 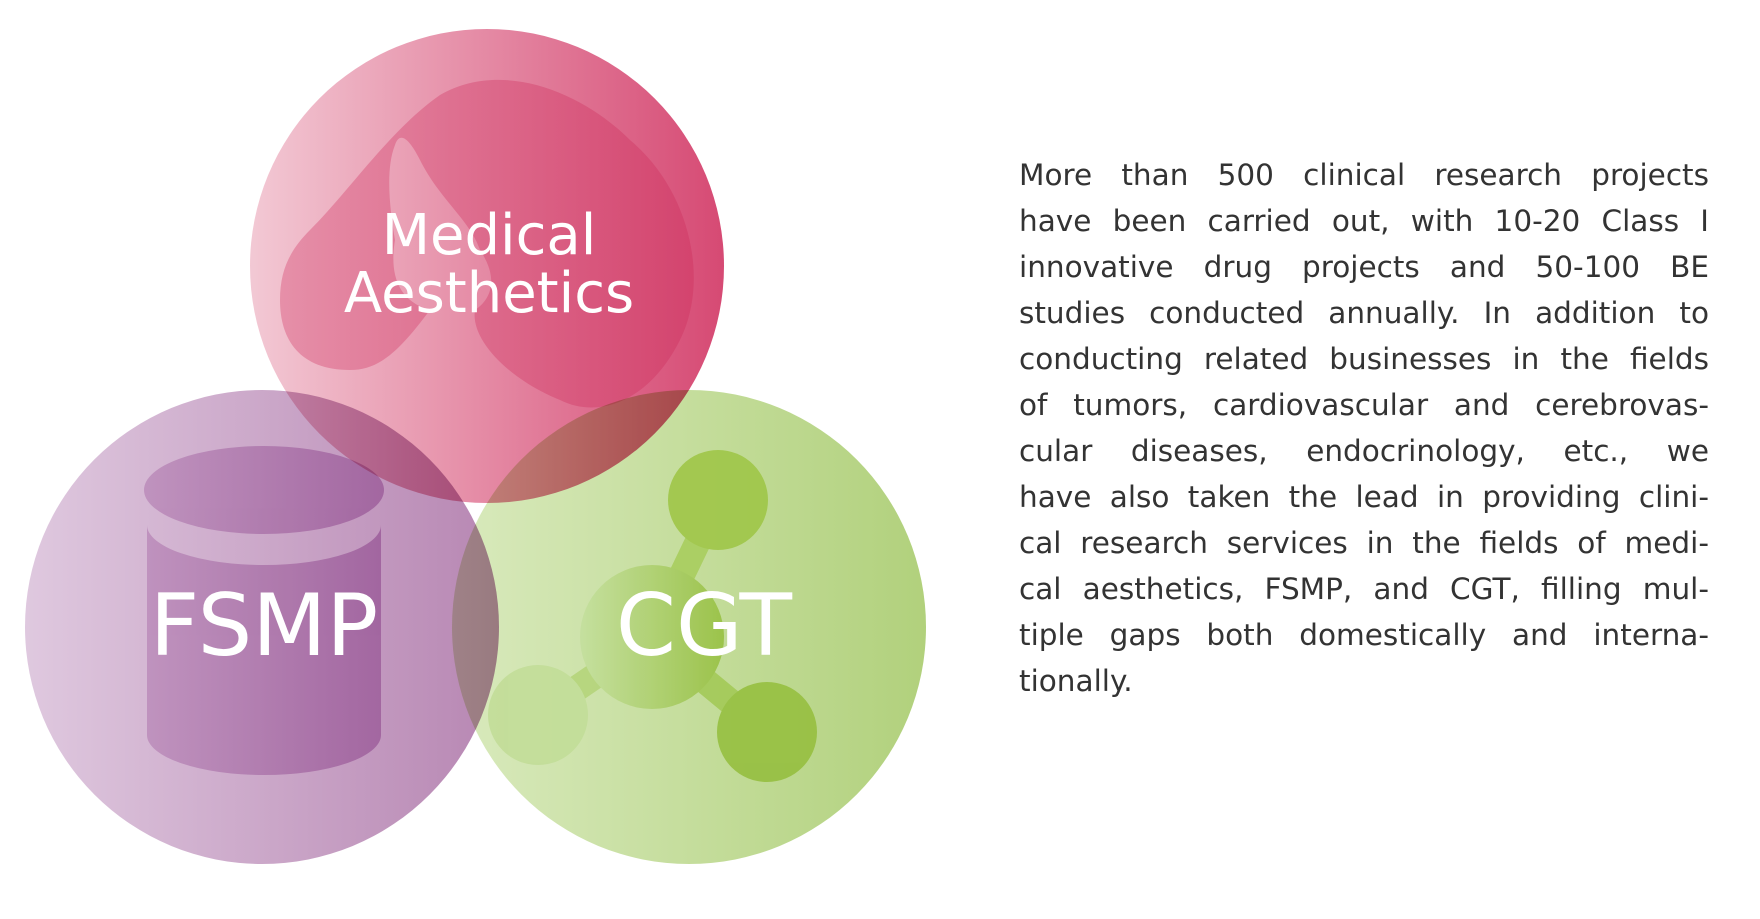 I want to click on circle-label: FSMP, so click(x=264, y=626).